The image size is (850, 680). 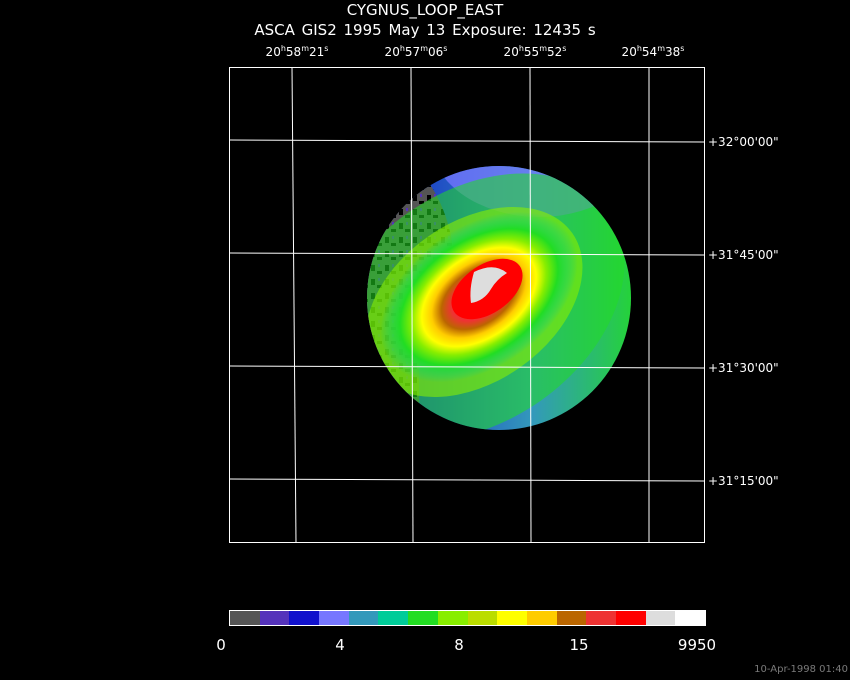 I want to click on dec-label: +31°30'00", so click(x=743, y=368).